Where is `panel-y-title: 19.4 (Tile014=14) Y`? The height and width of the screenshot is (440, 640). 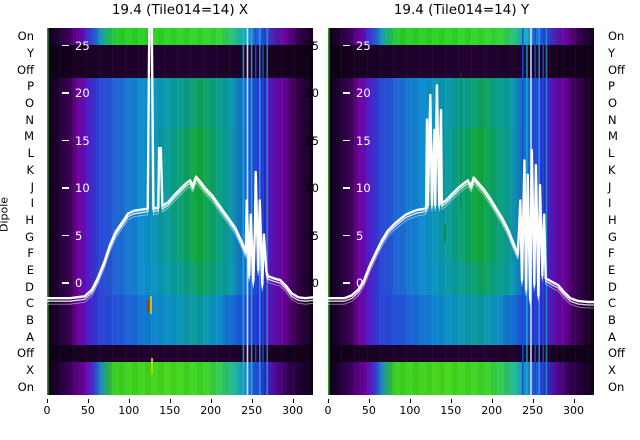 panel-y-title: 19.4 (Tile014=14) Y is located at coordinates (461, 10).